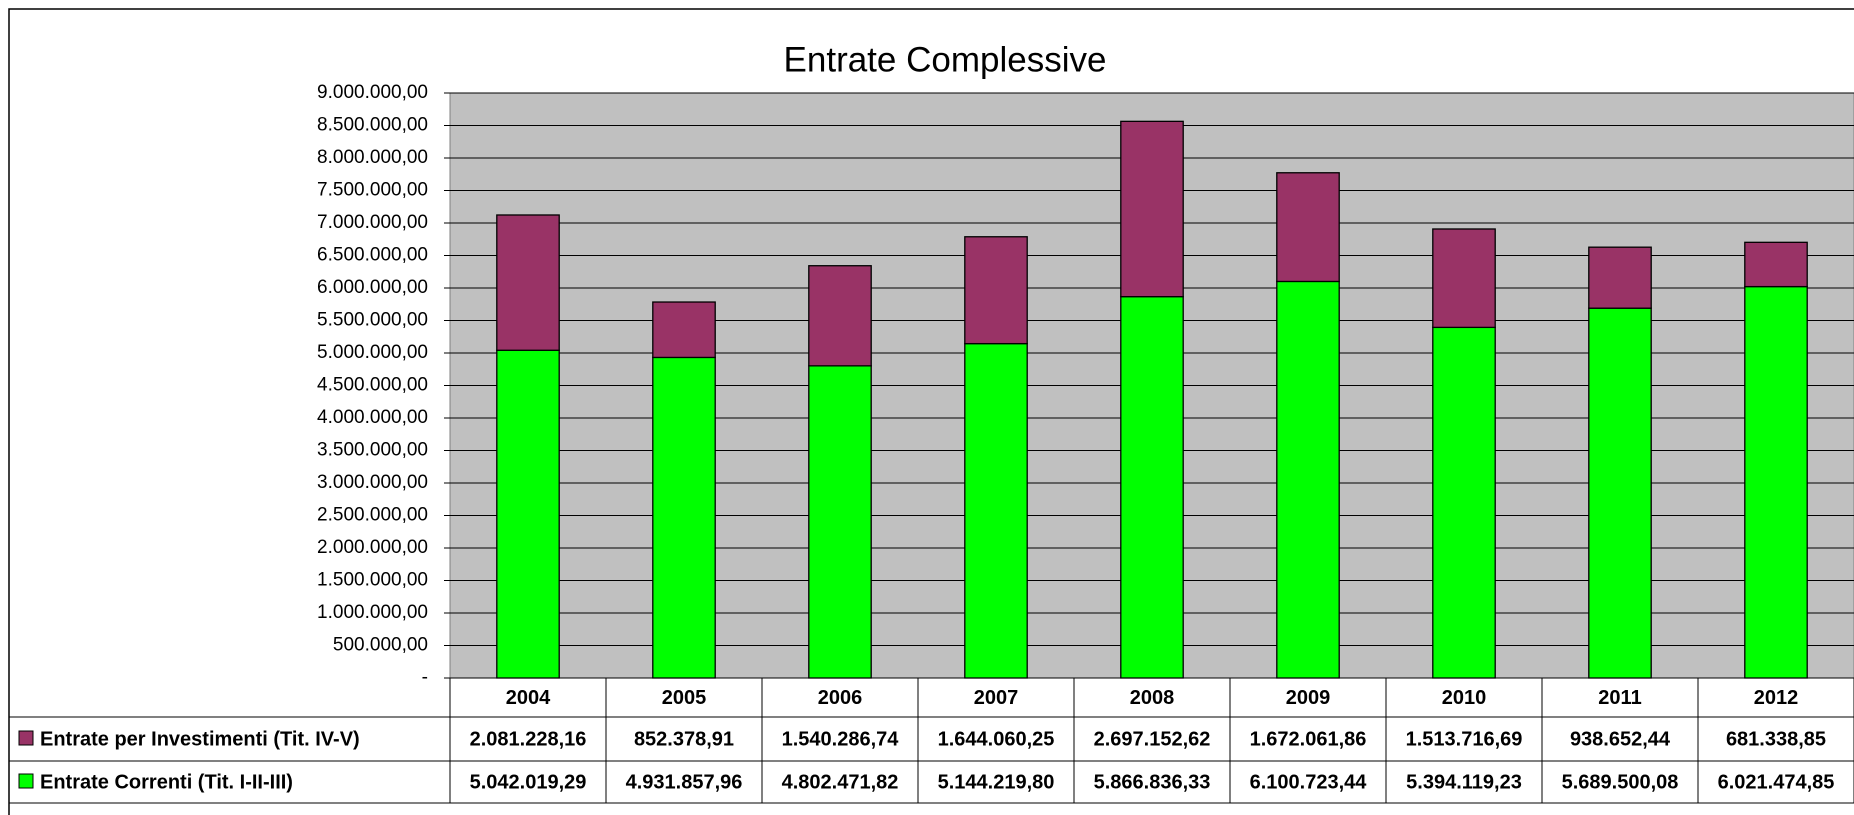  I want to click on y-tick-label: 8.000.000,00, so click(372, 157).